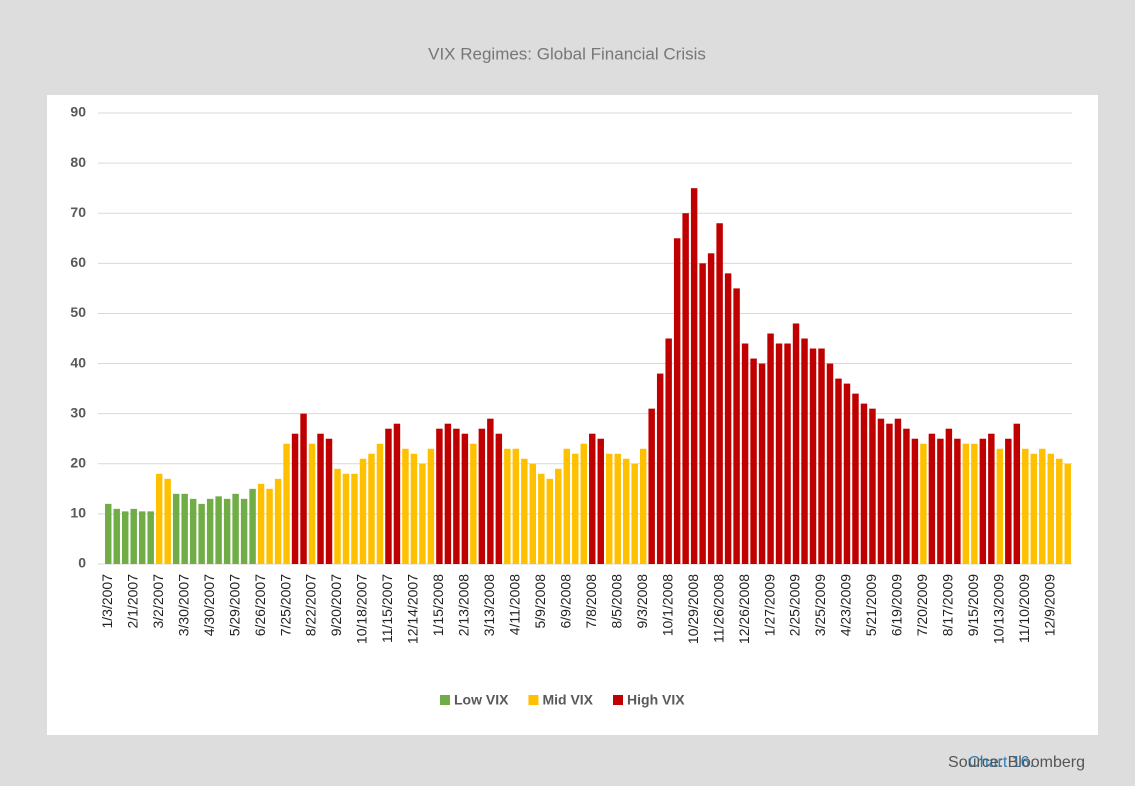 This screenshot has height=786, width=1135. What do you see at coordinates (795, 605) in the screenshot?
I see `x-tick-label: 2/25/2009` at bounding box center [795, 605].